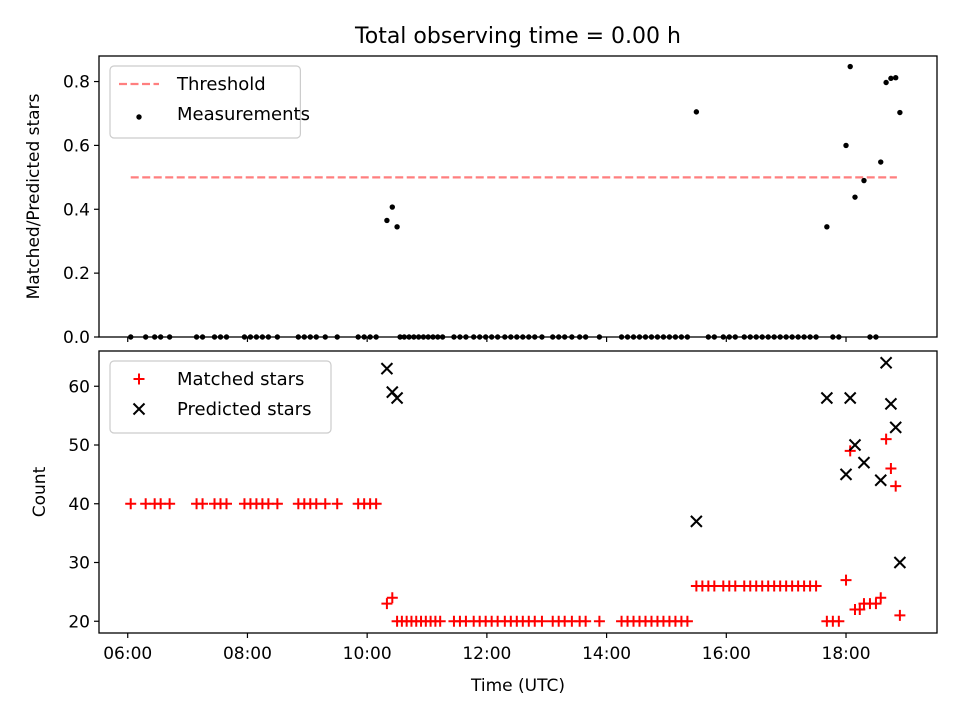  Describe the element at coordinates (79, 505) in the screenshot. I see `y-tick-label: 40` at that location.